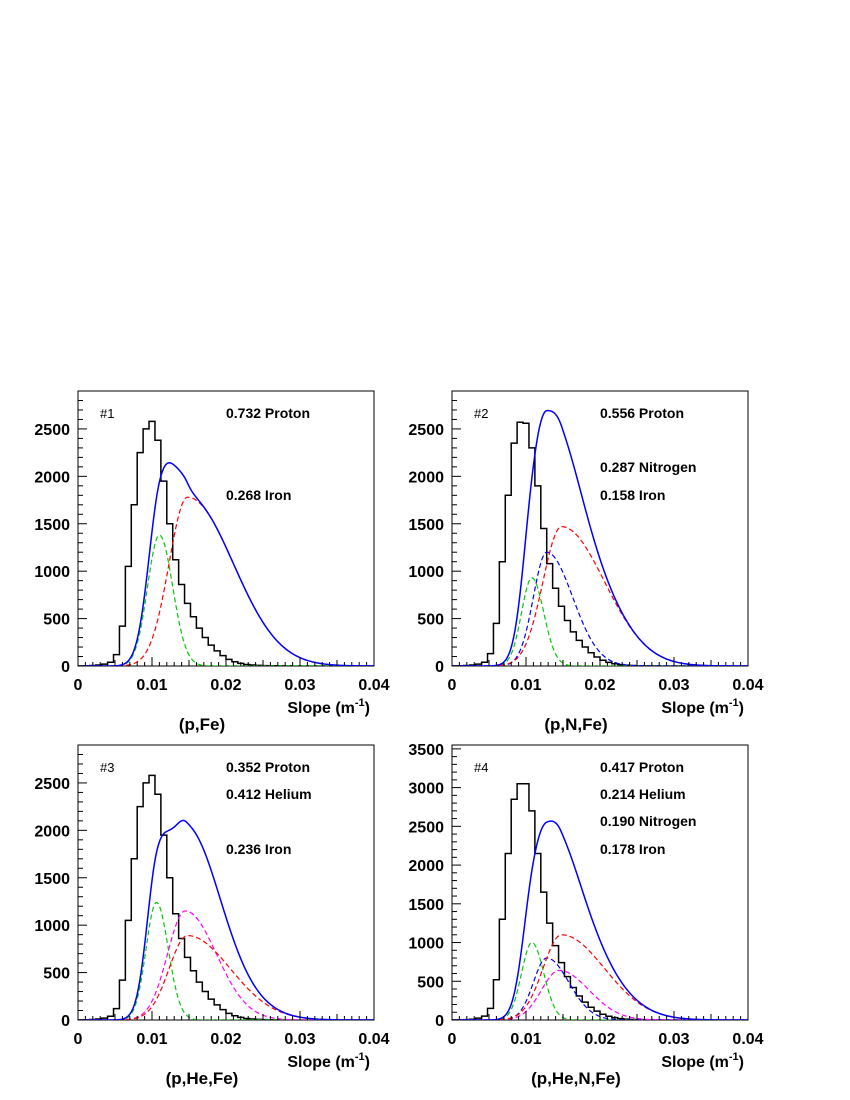 This screenshot has width=850, height=1100. What do you see at coordinates (269, 794) in the screenshot?
I see `fraction-annotation: 0.412 Helium` at bounding box center [269, 794].